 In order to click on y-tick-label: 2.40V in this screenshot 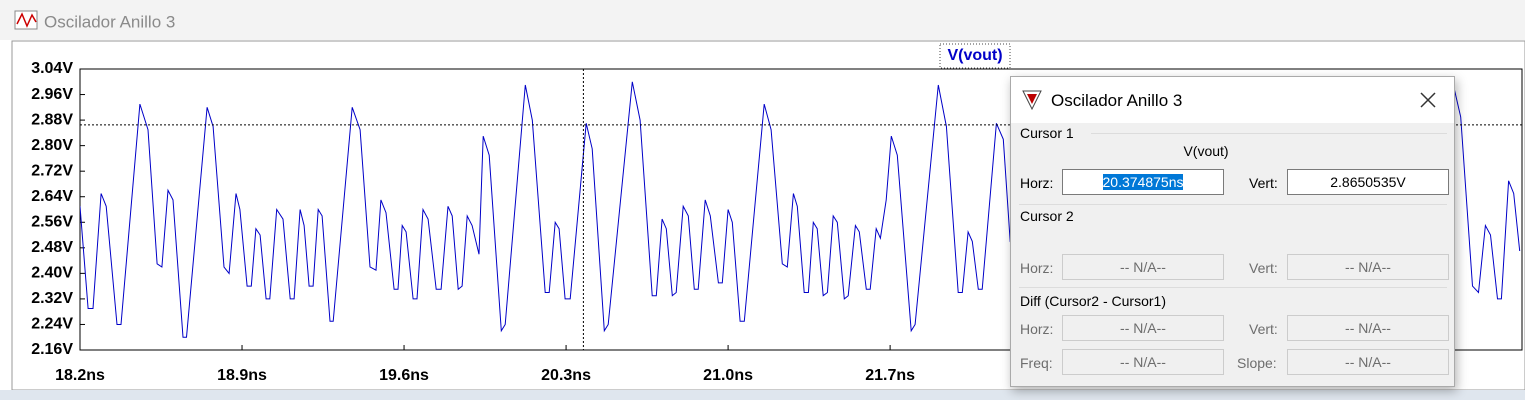, I will do `click(52, 273)`.